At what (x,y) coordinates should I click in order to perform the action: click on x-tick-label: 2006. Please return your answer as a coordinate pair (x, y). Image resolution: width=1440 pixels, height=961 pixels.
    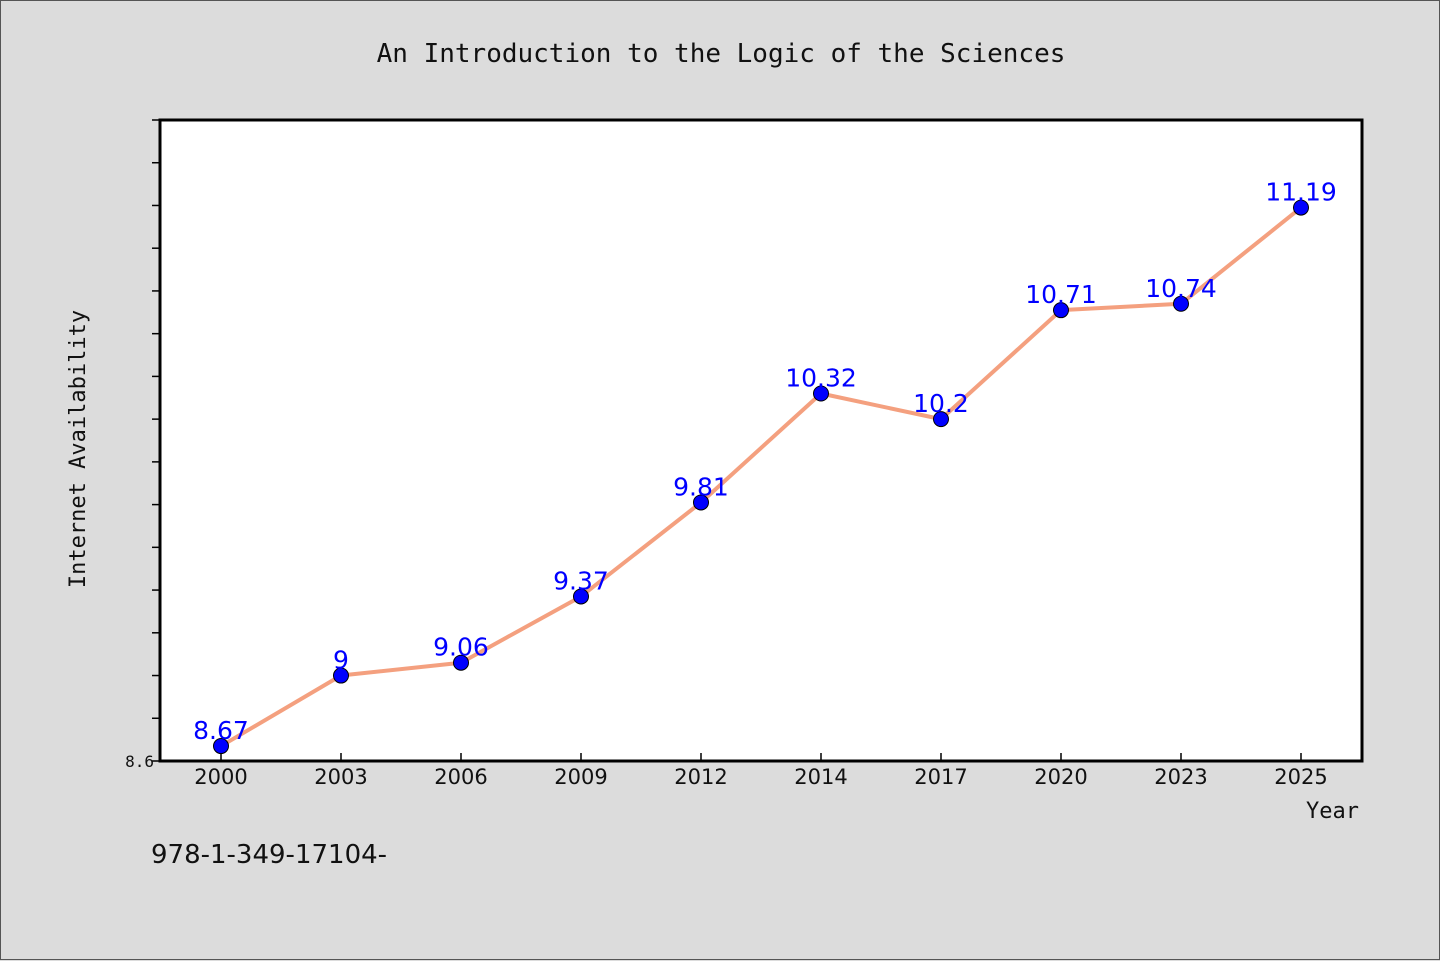
    Looking at the image, I should click on (460, 777).